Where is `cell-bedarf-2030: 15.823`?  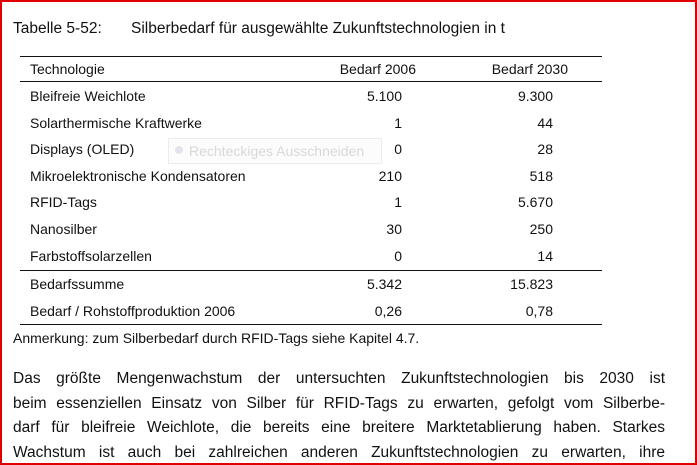 cell-bedarf-2030: 15.823 is located at coordinates (531, 284).